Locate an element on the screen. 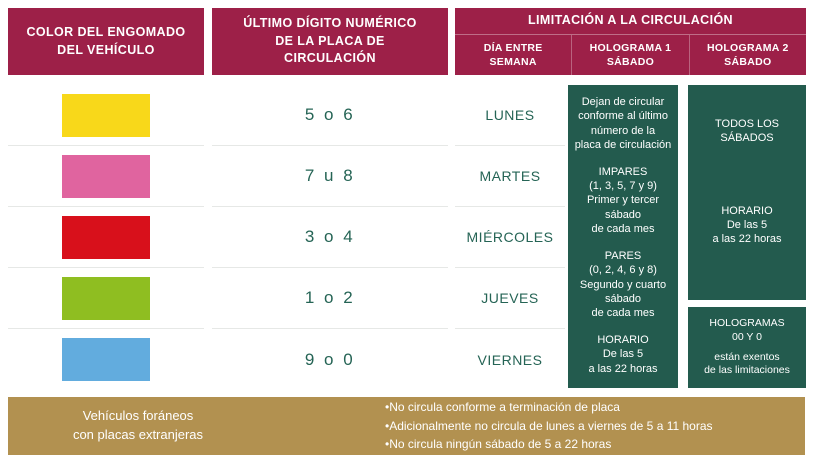  hologramas-exentos-text: están exentos de las limitaciones is located at coordinates (747, 363).